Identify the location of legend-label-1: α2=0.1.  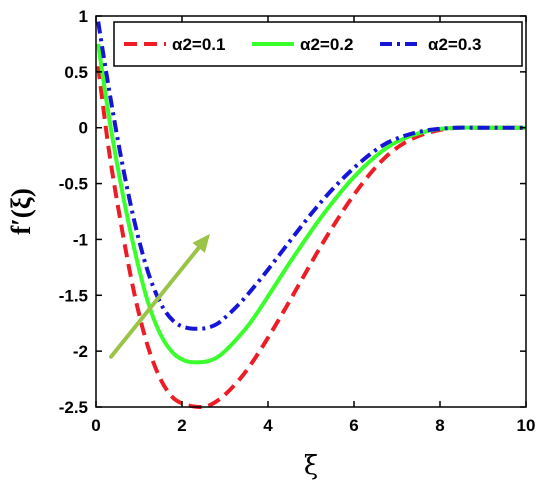
(198, 44).